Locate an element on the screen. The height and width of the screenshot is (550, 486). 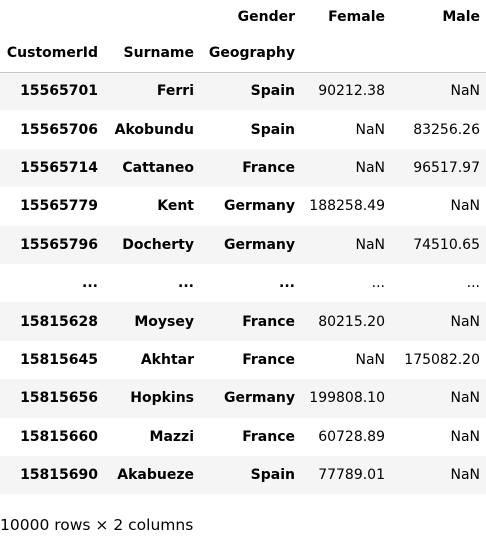
index-names-row: CustomerId Surname Geography is located at coordinates (243, 53).